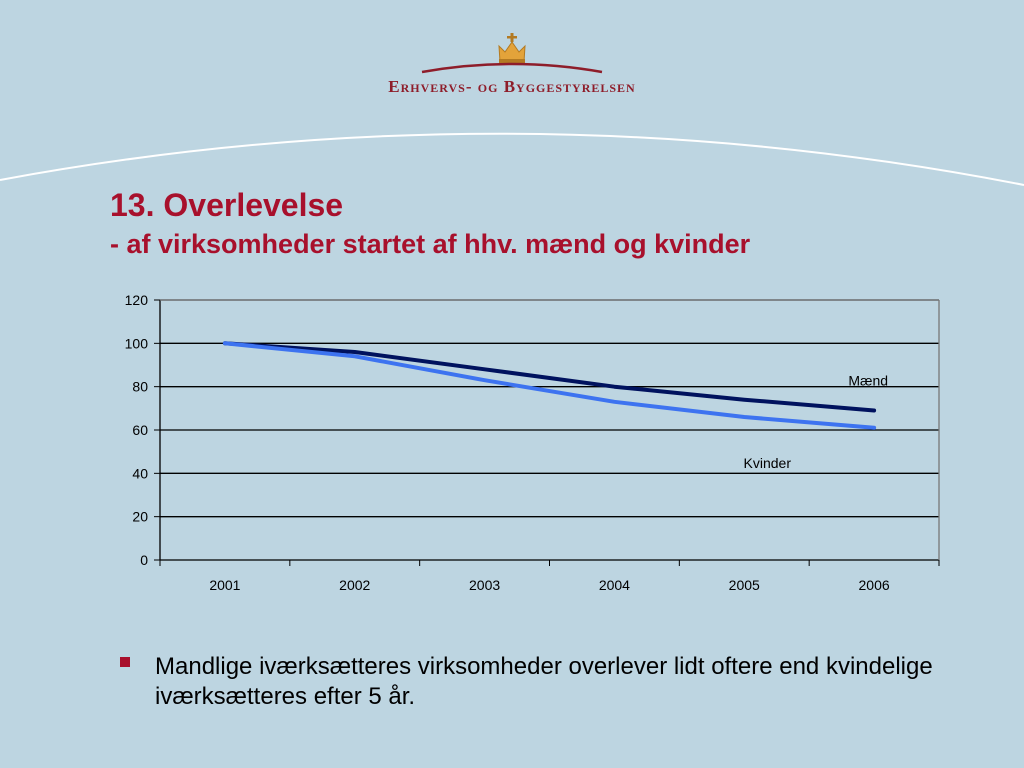  Describe the element at coordinates (140, 473) in the screenshot. I see `y-tick-label: 40` at that location.